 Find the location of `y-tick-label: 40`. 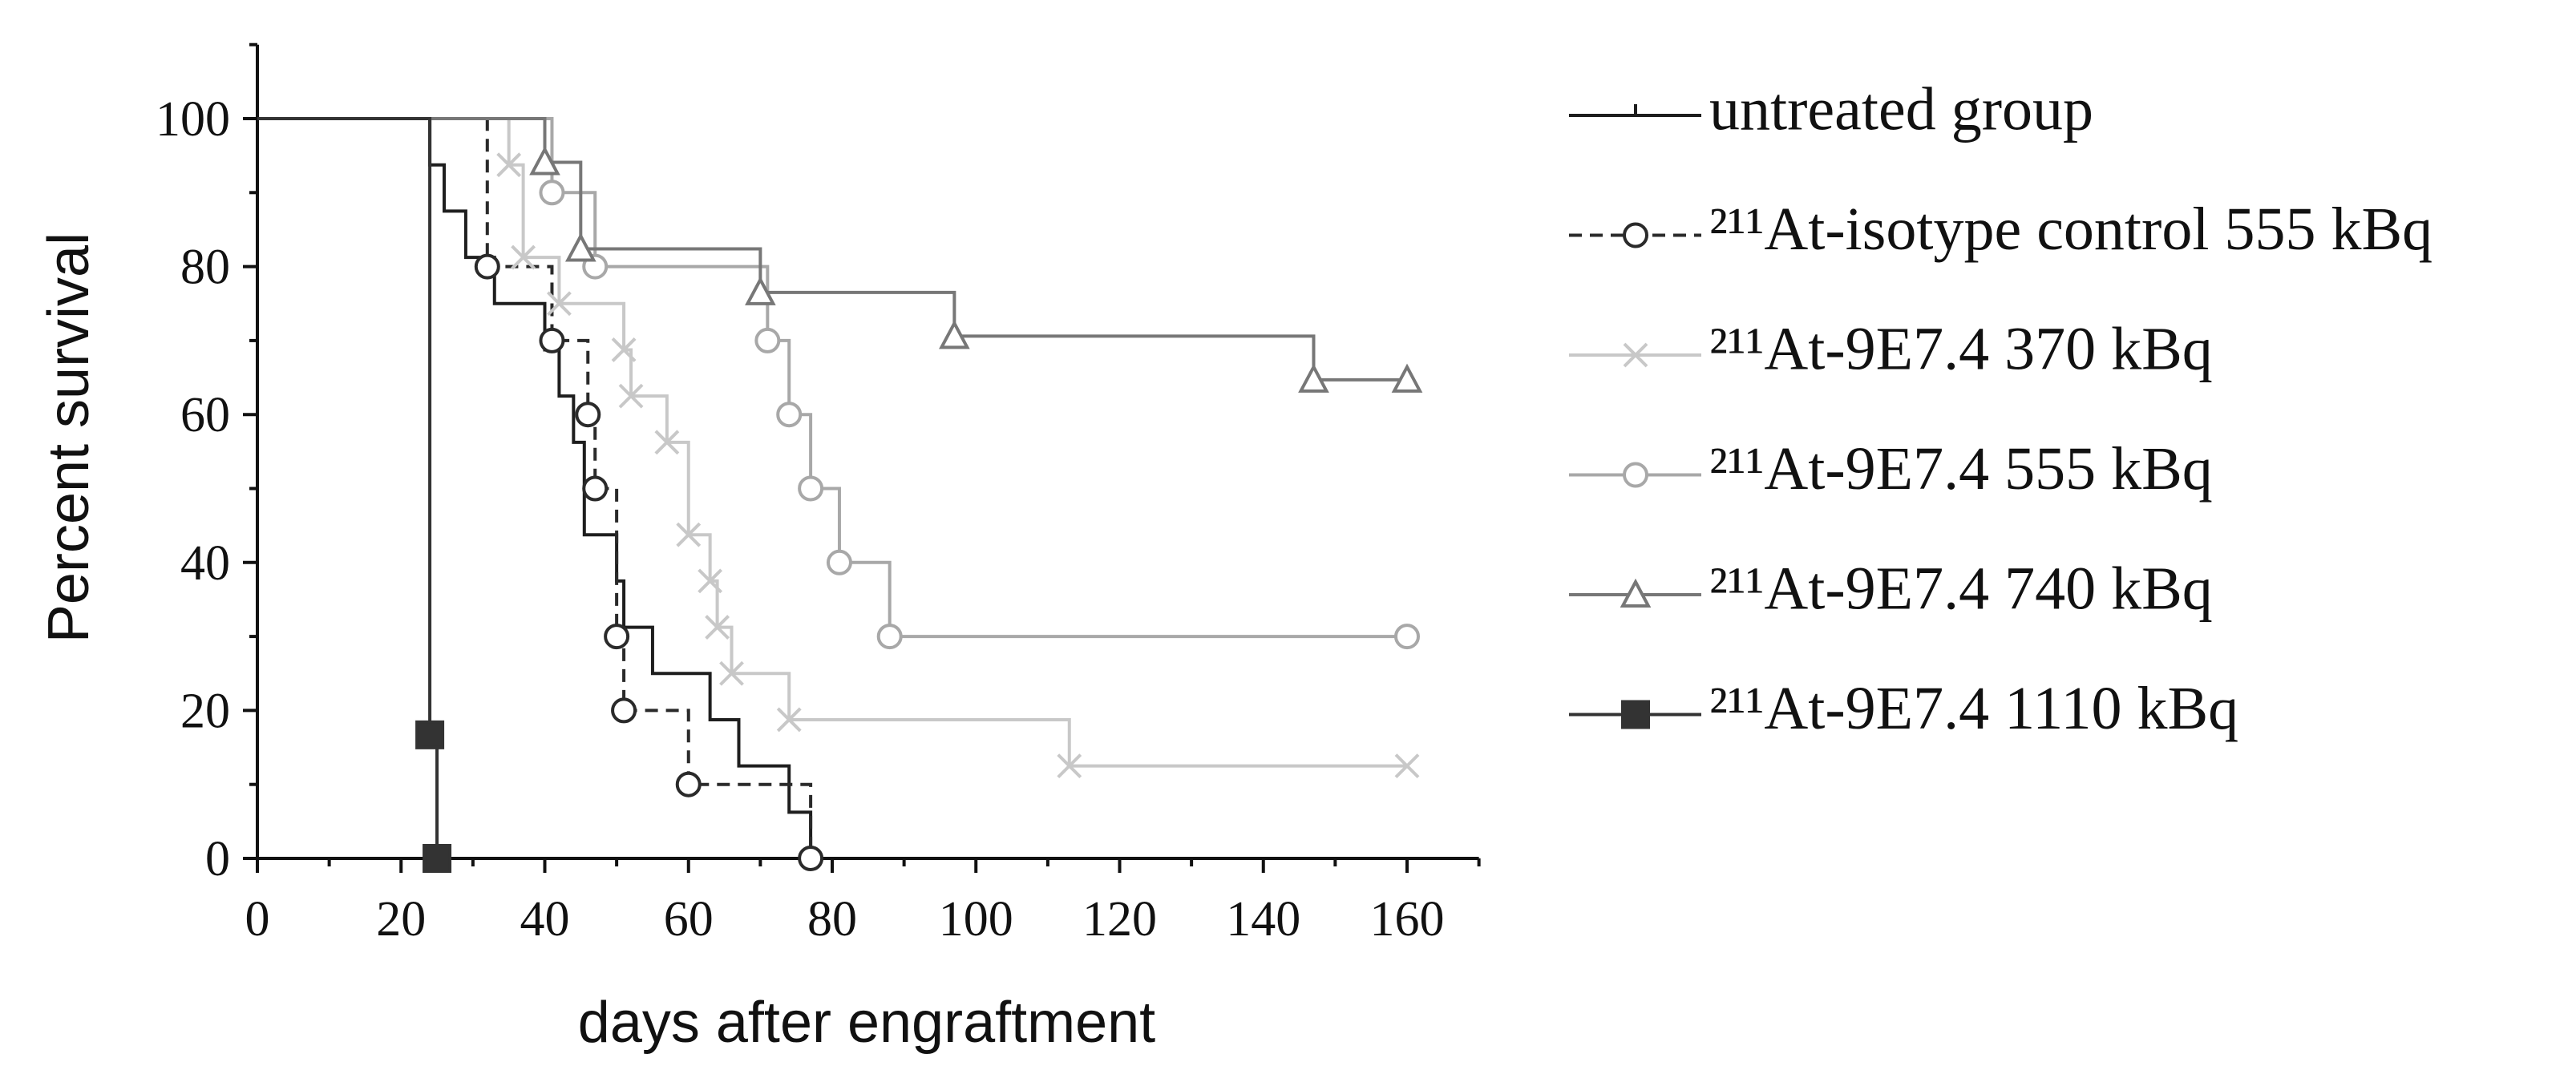

y-tick-label: 40 is located at coordinates (205, 563).